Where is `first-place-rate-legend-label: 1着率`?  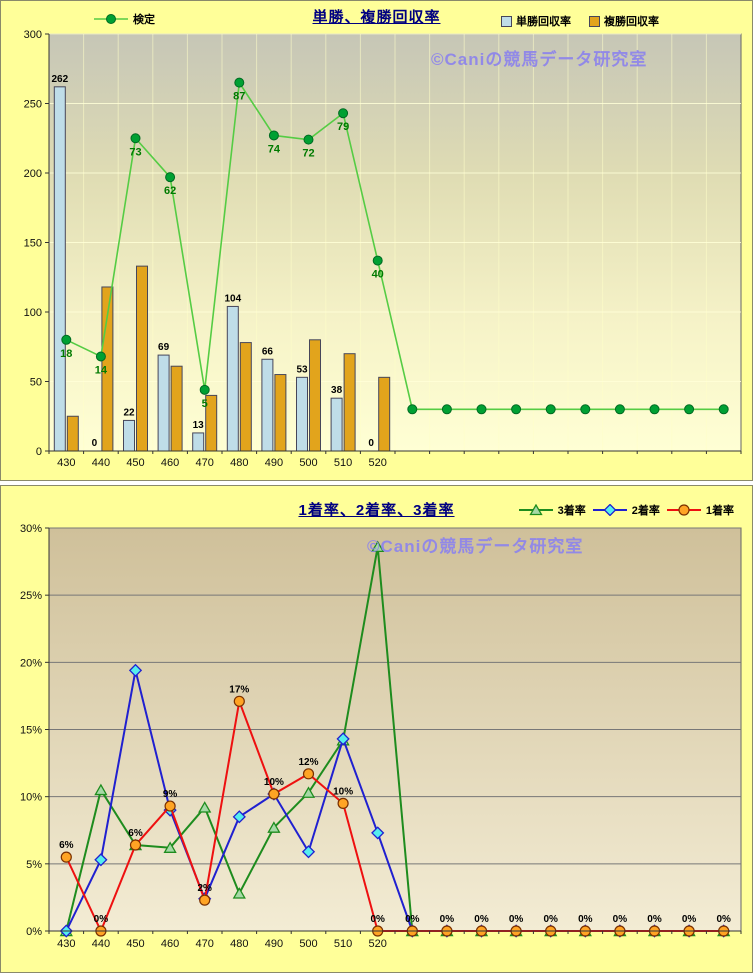
first-place-rate-legend-label: 1着率 is located at coordinates (719, 511).